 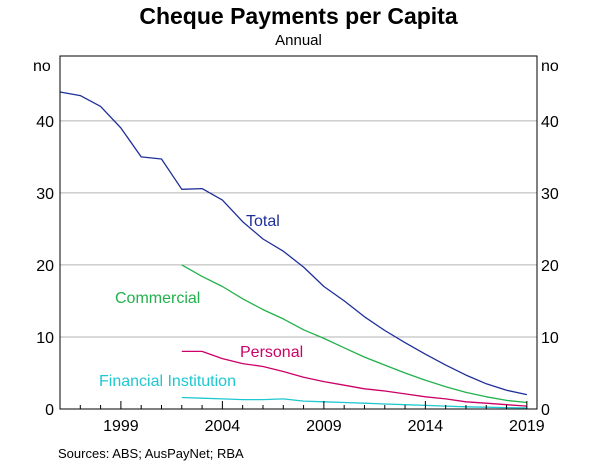 I want to click on y-tick-label-left: 10, so click(x=45, y=338).